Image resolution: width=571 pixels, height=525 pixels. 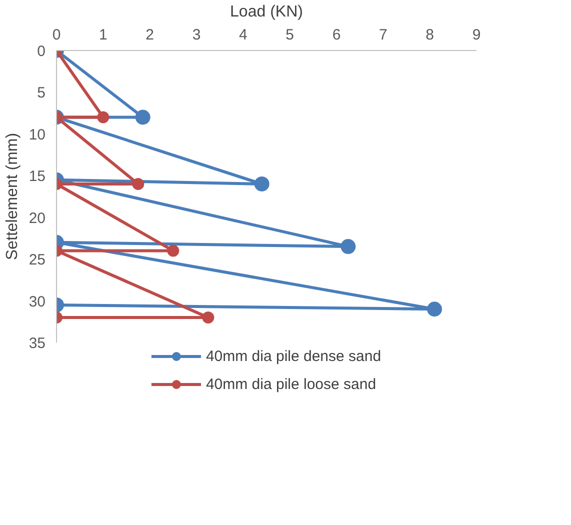 I want to click on x-tick-label: 0, so click(x=56, y=35).